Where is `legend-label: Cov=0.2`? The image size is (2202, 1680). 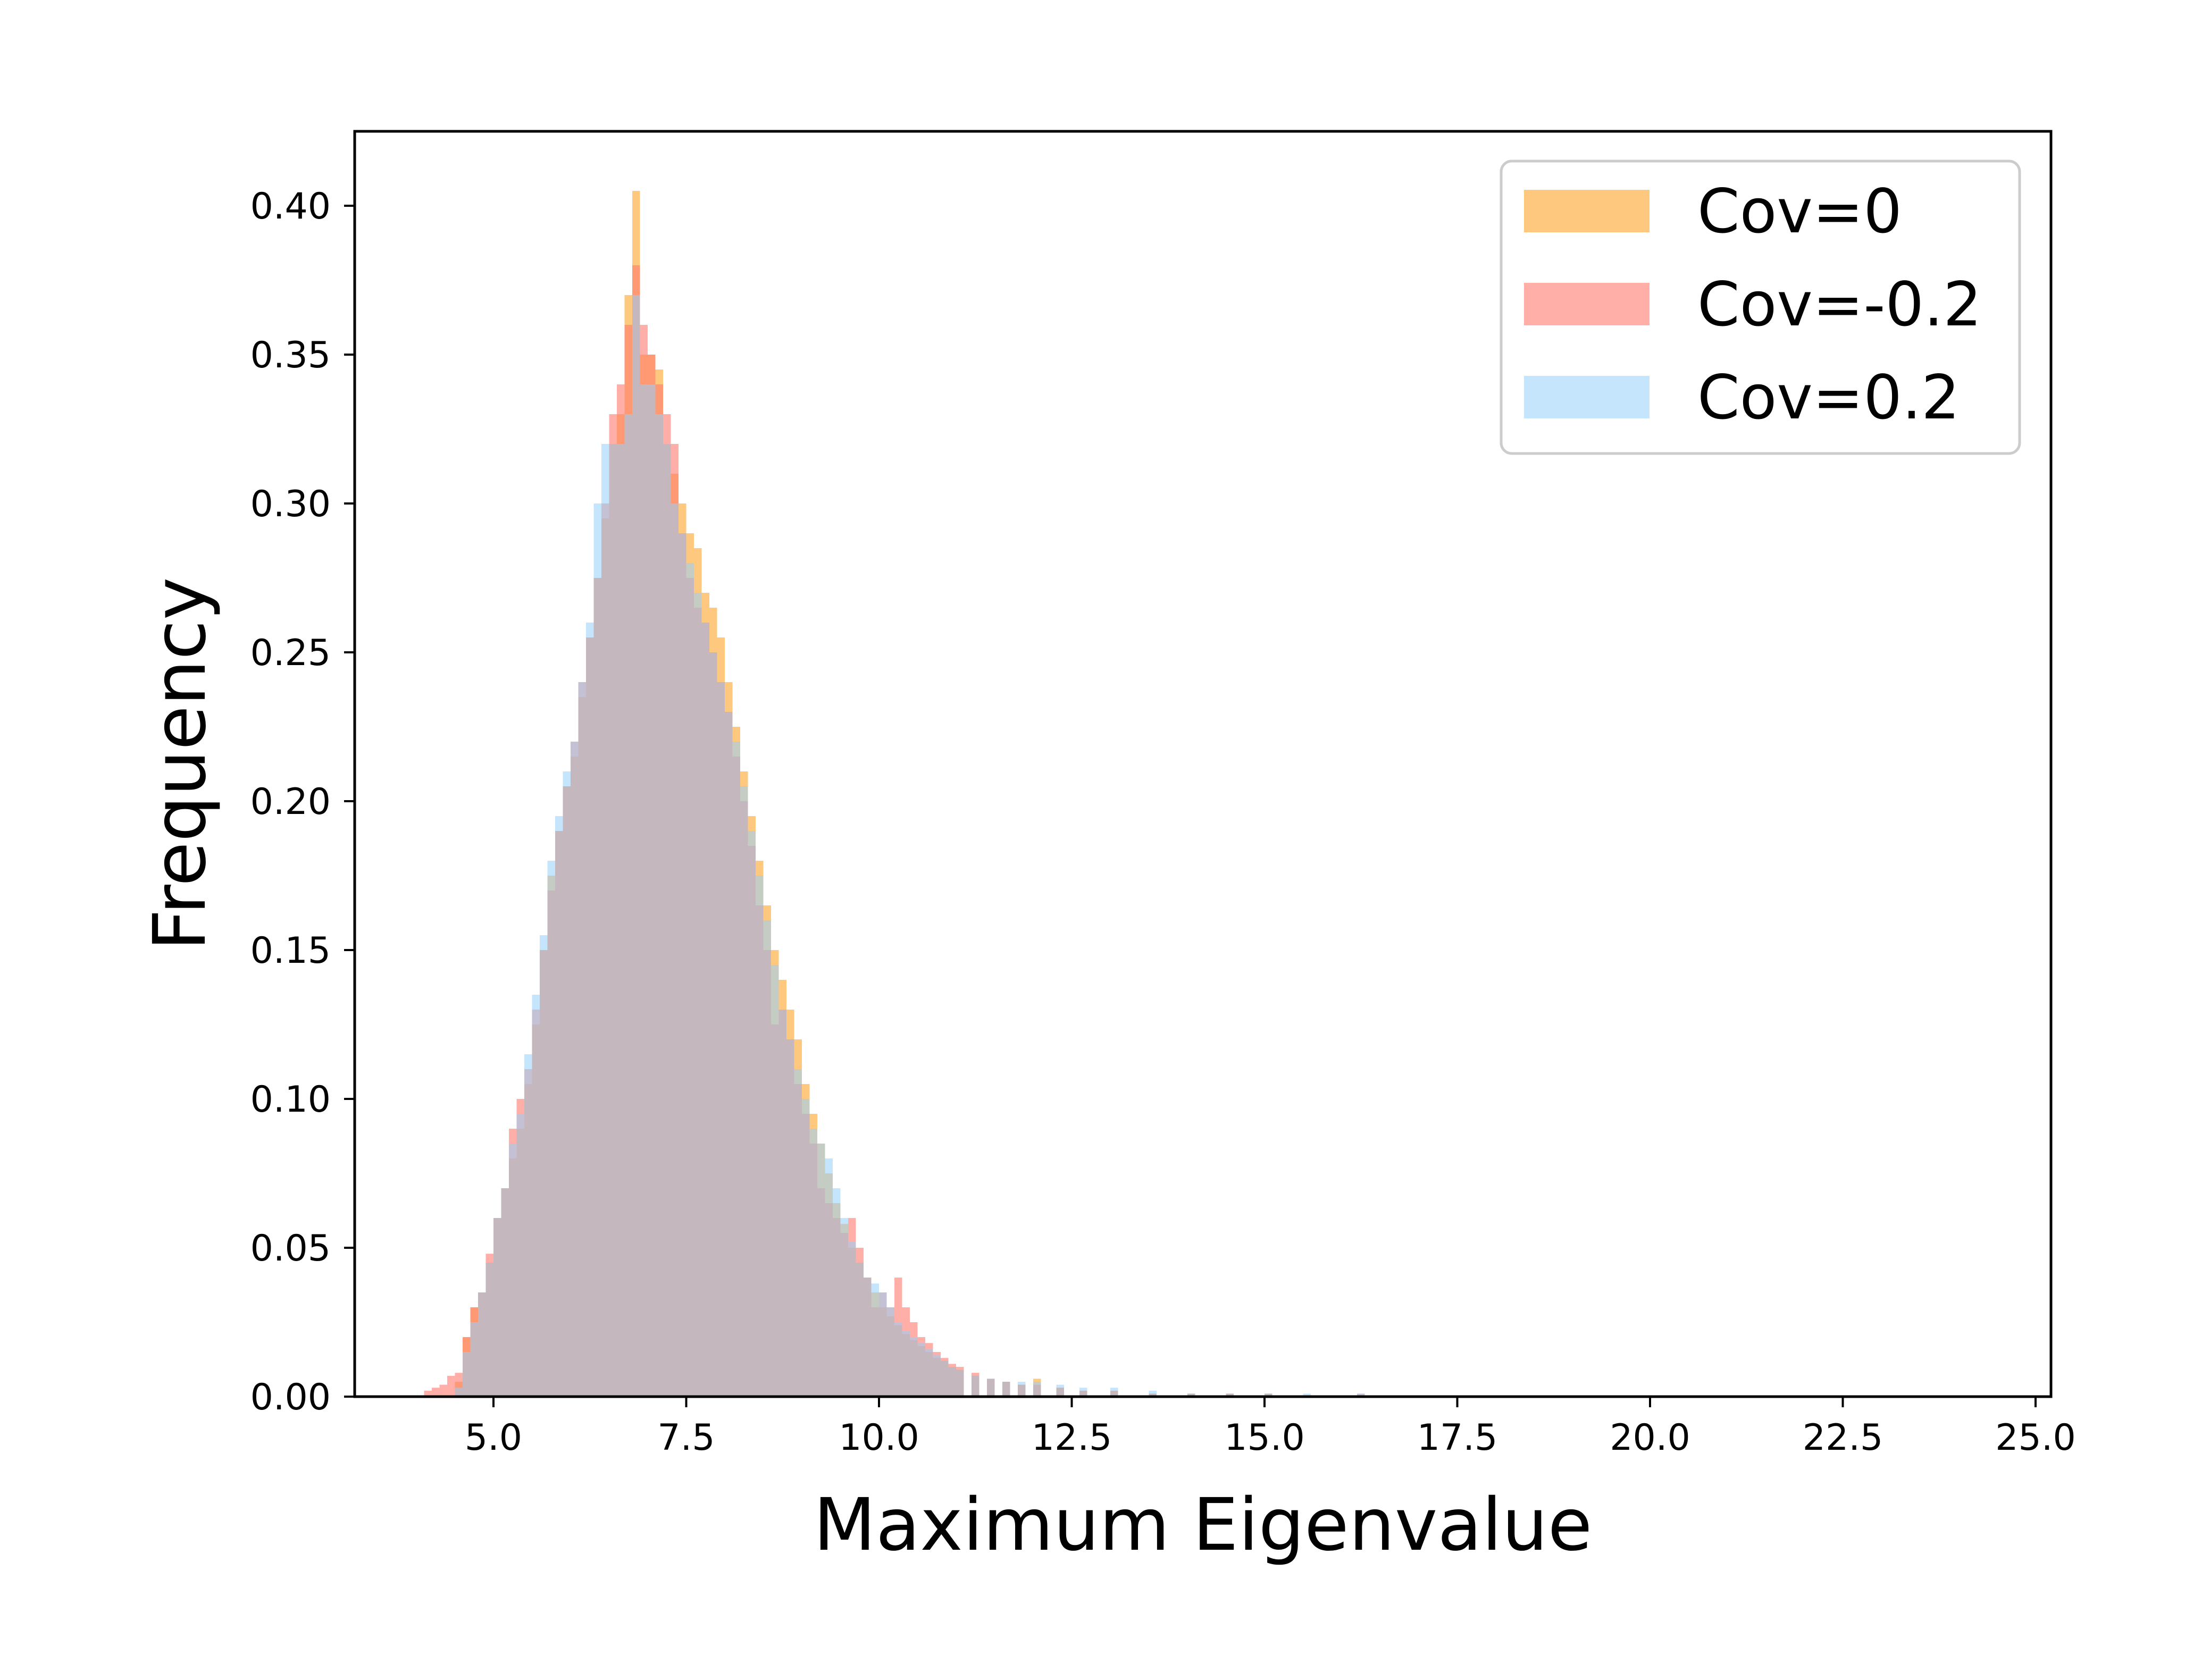 legend-label: Cov=0.2 is located at coordinates (1828, 397).